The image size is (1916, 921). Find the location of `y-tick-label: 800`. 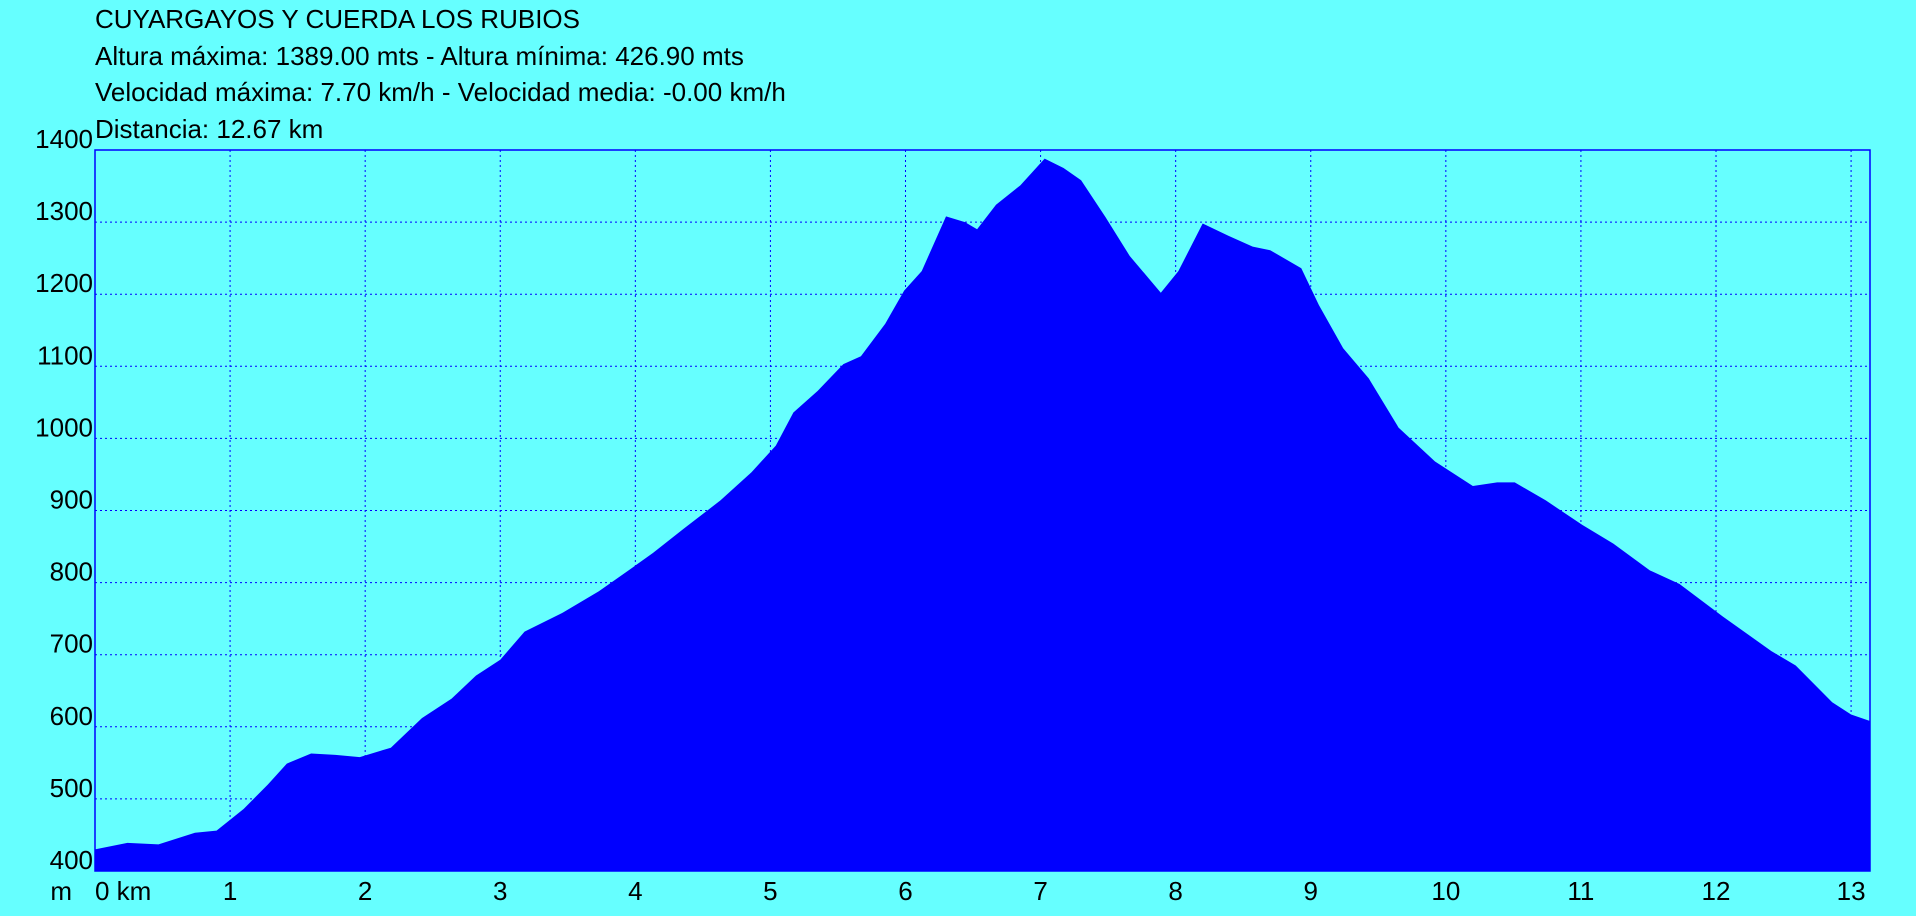

y-tick-label: 800 is located at coordinates (71, 572).